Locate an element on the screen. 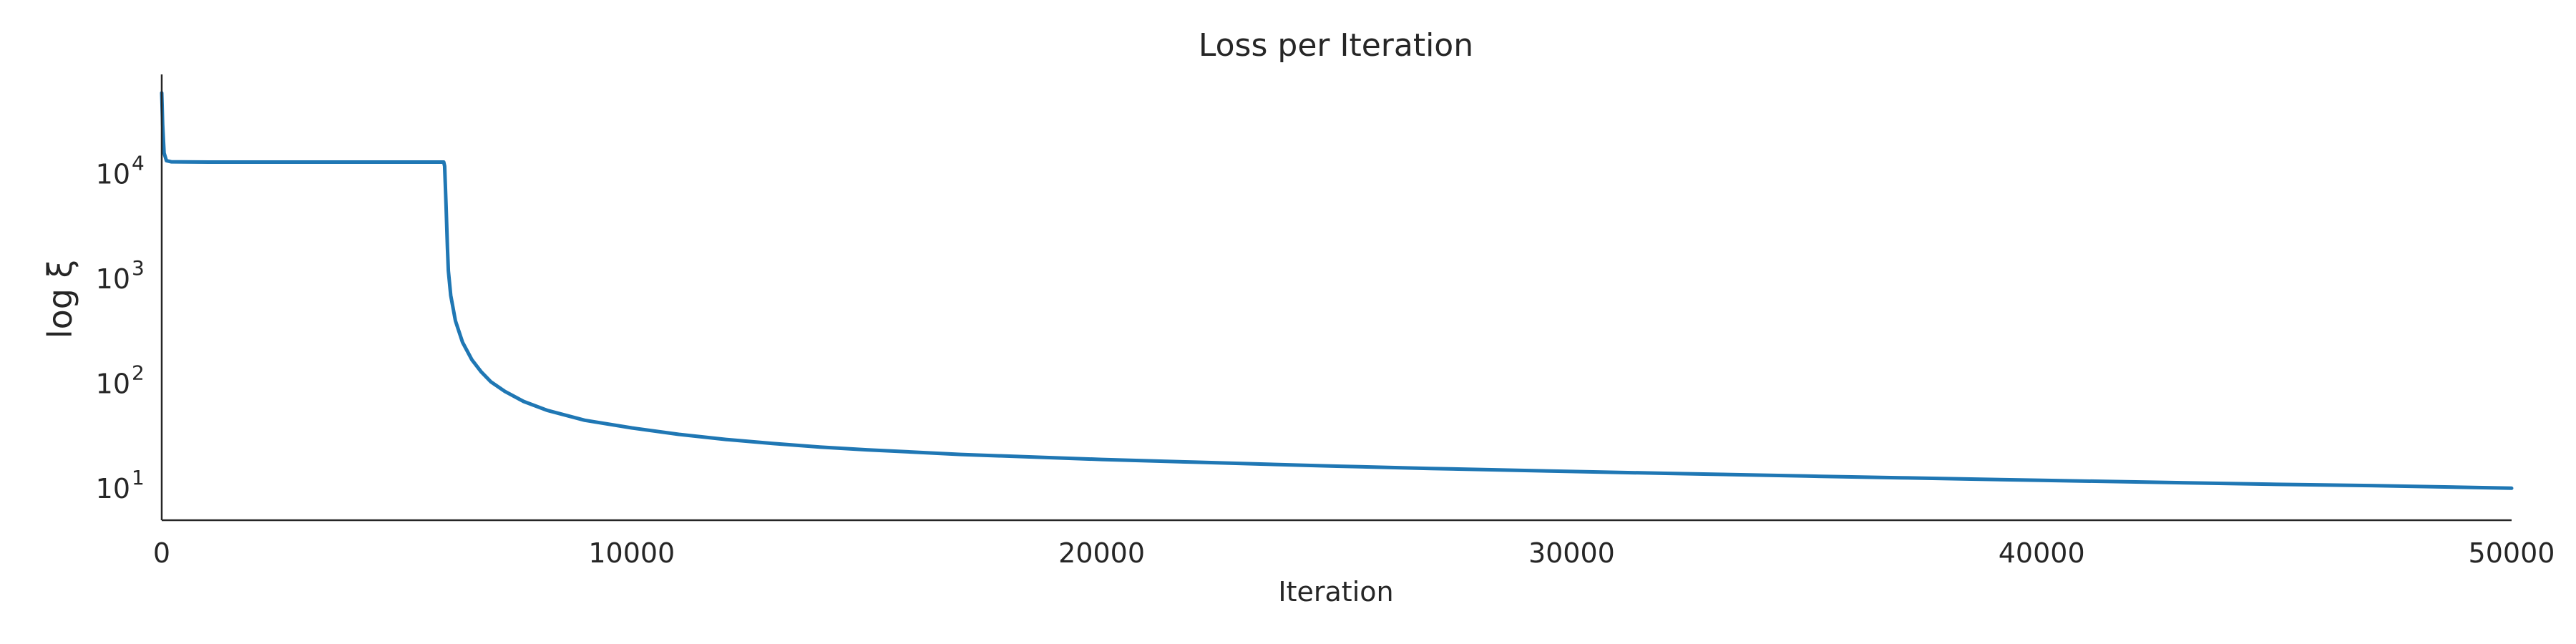 This screenshot has width=2576, height=644. x-tick-label: 30000 is located at coordinates (1571, 553).